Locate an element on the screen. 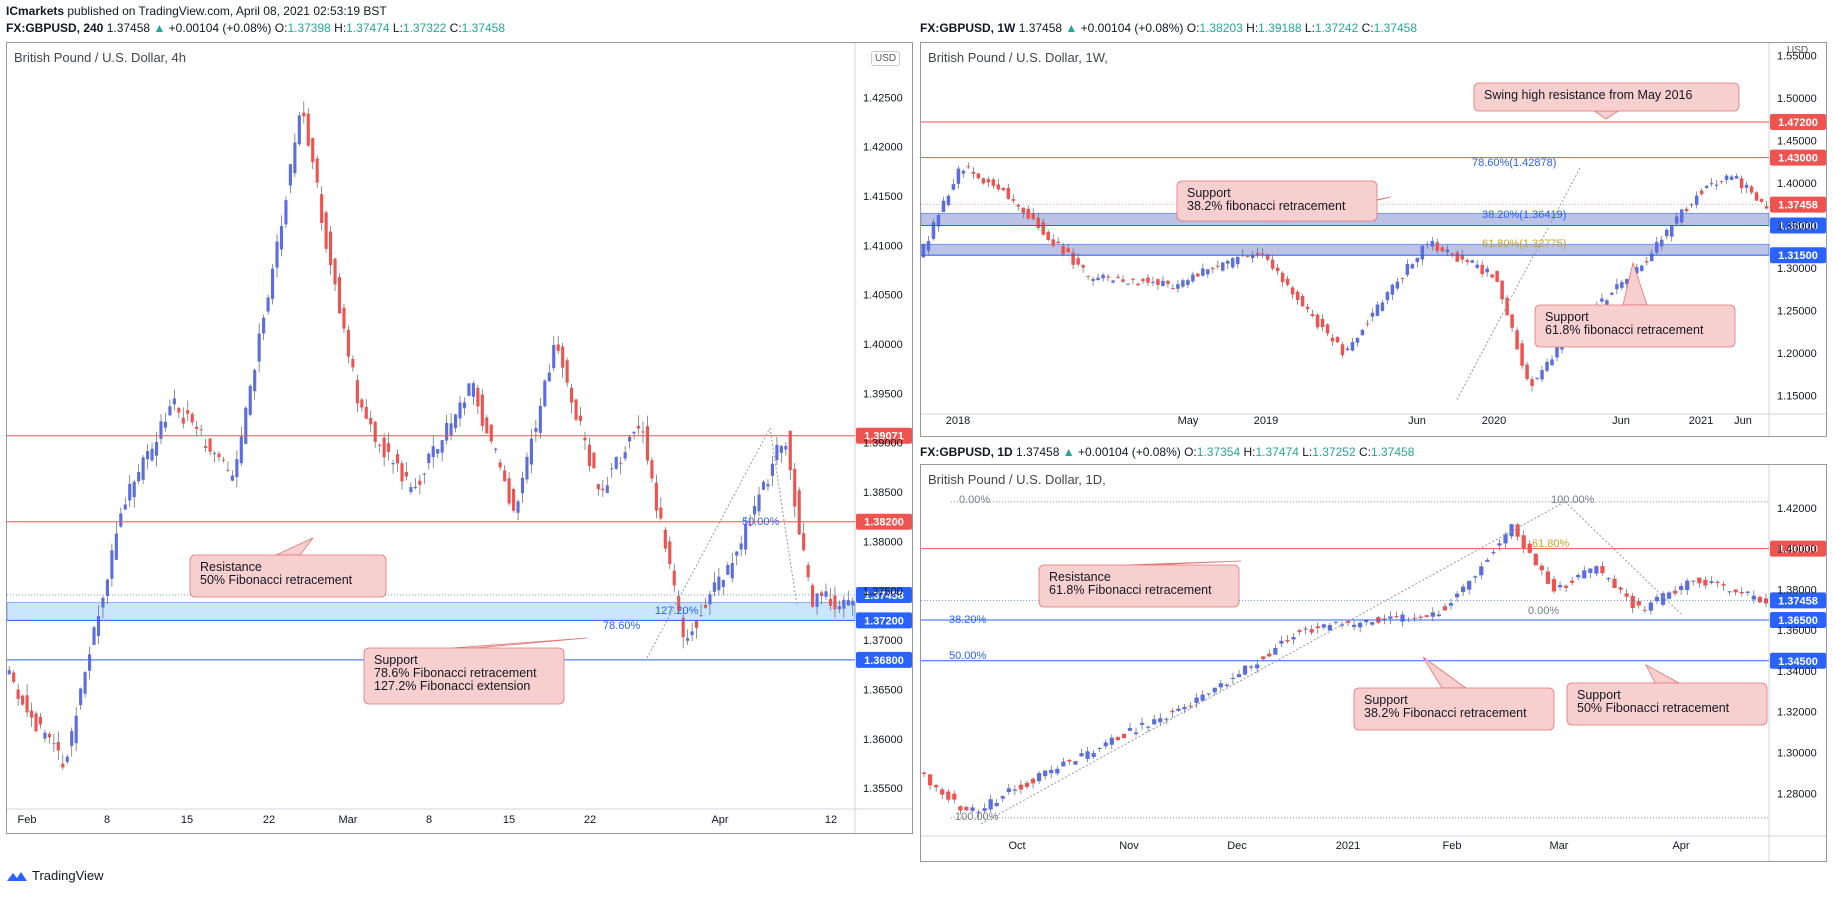  callout-text: 78.6% Fibonacci retracement is located at coordinates (455, 673).